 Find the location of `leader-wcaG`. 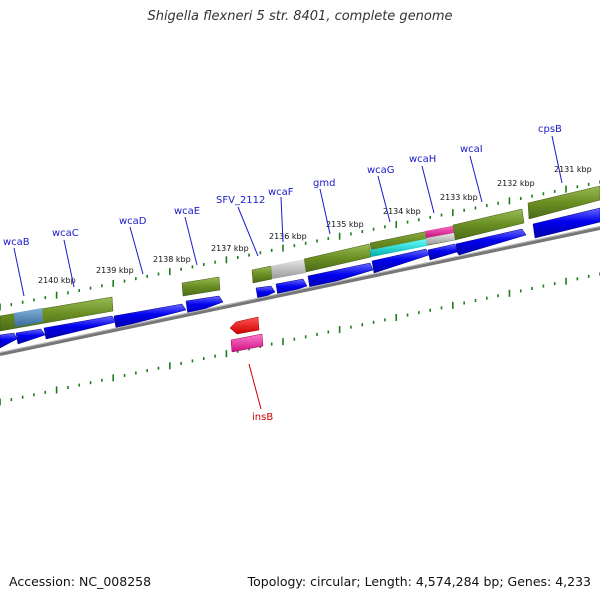

leader-wcaG is located at coordinates (384, 199).